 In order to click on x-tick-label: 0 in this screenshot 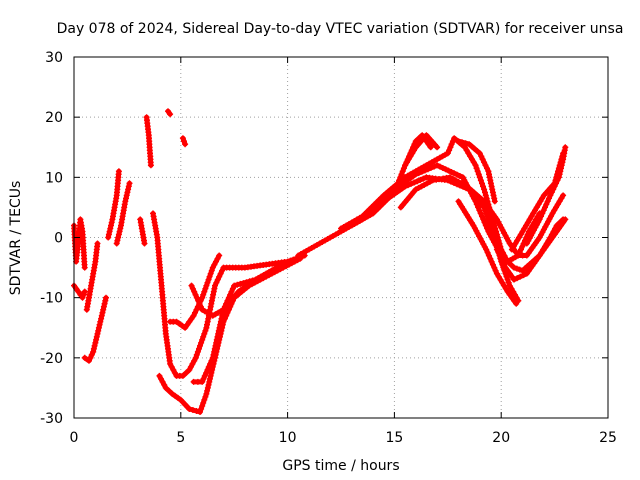, I will do `click(74, 438)`.